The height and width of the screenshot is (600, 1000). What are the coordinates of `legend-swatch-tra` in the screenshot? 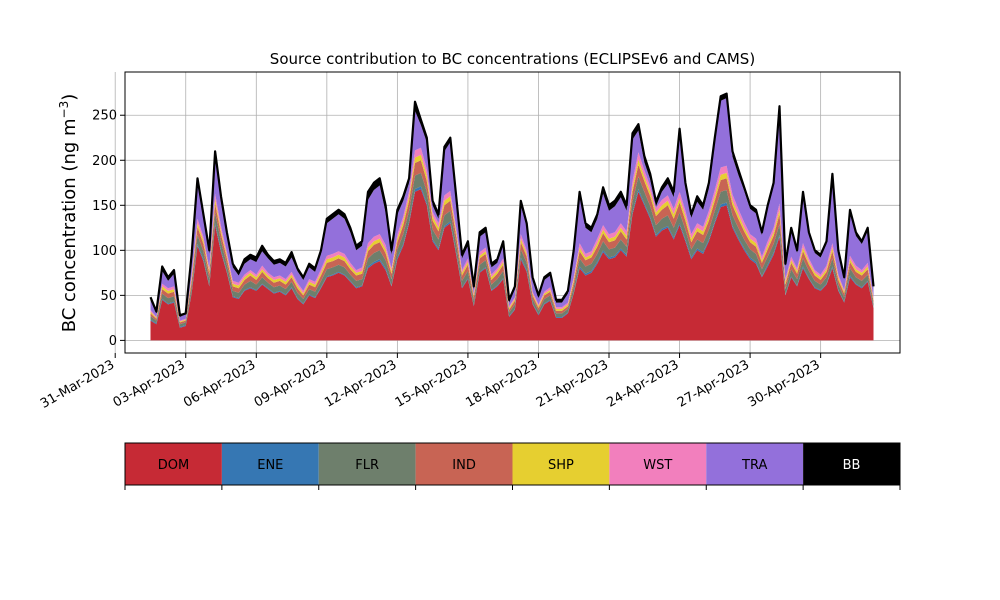 It's located at (755, 464).